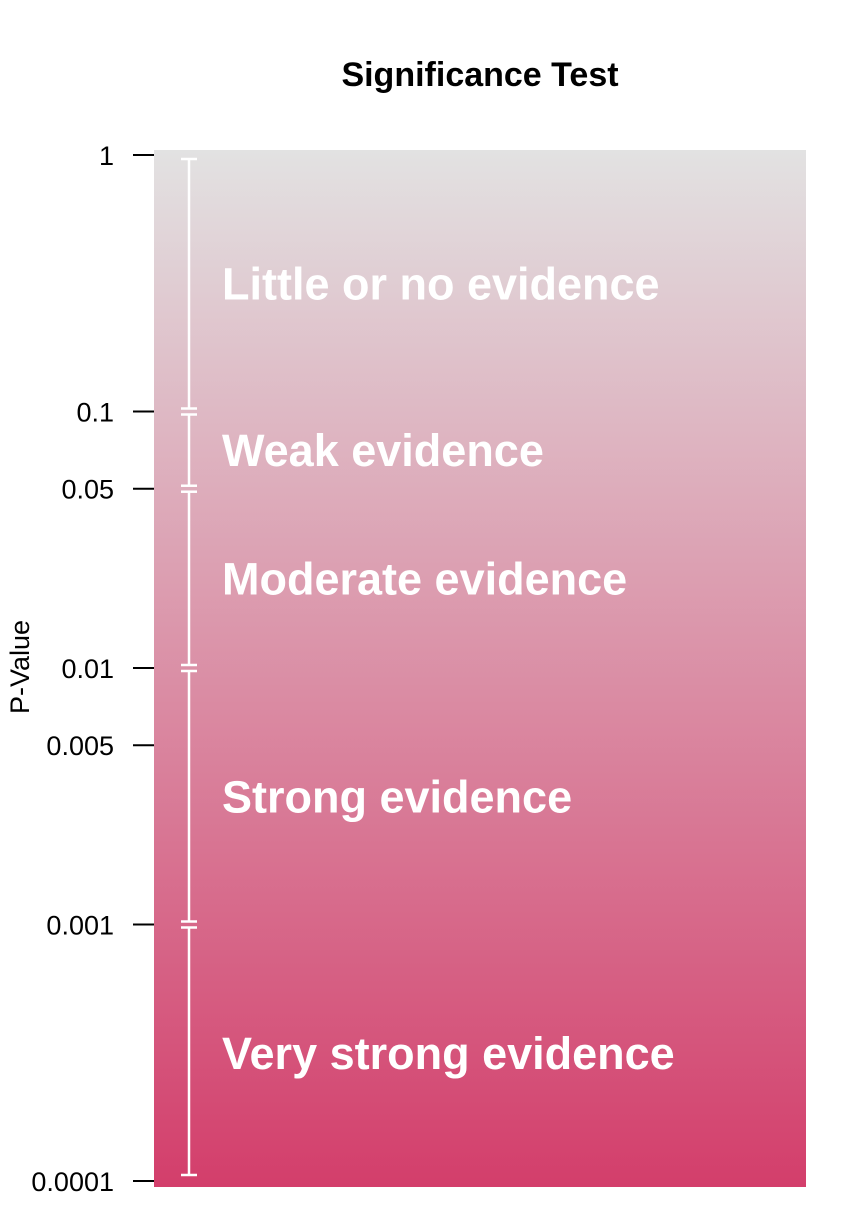 This screenshot has height=1220, width=843. I want to click on y-tick-label: 0.05, so click(87, 490).